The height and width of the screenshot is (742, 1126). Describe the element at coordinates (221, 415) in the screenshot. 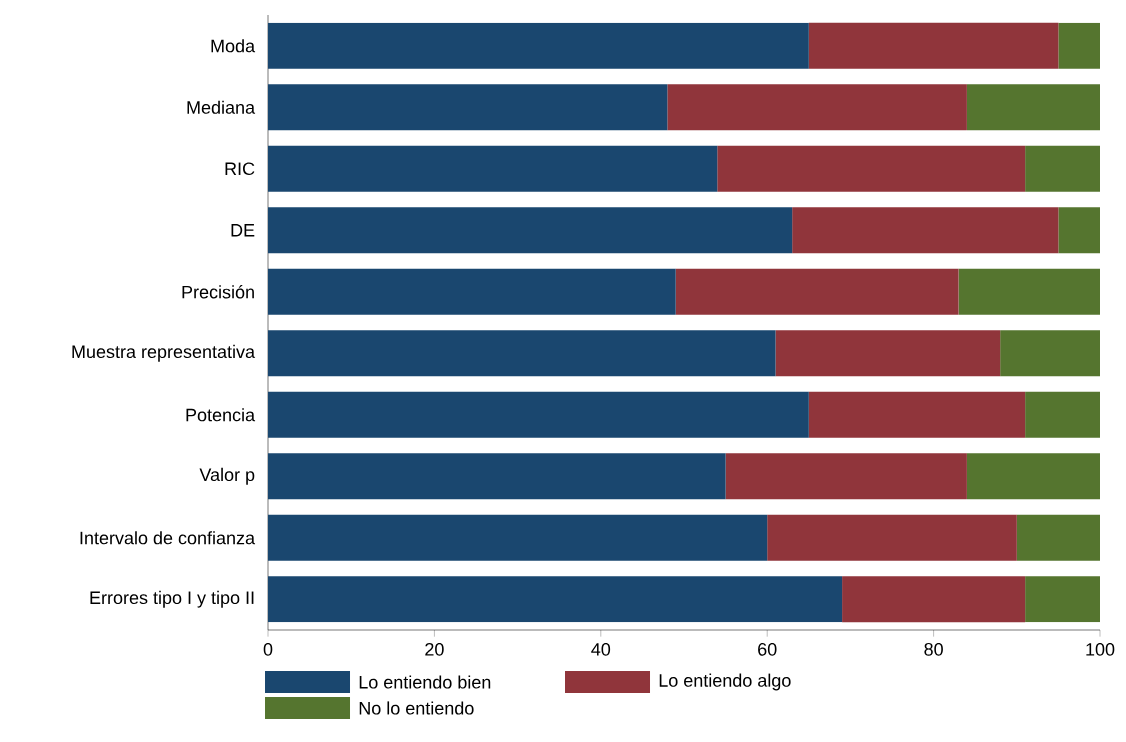

I see `y-tick-label: Potencia` at that location.